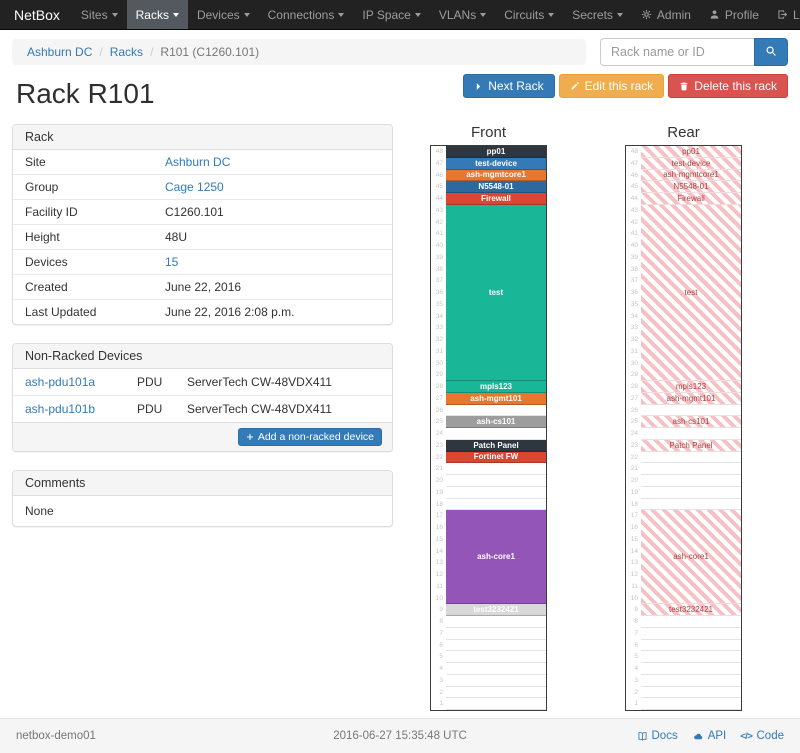  Describe the element at coordinates (636, 621) in the screenshot. I see `unit-number: 8` at that location.